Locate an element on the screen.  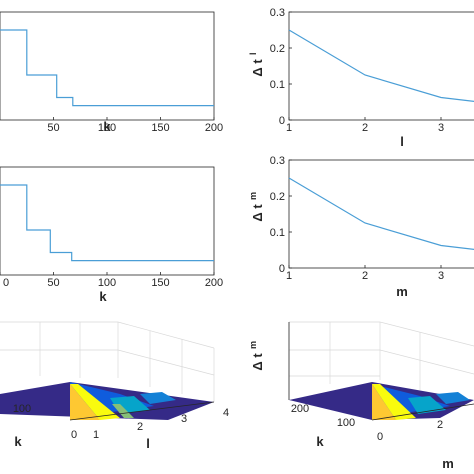
surface-grid is located at coordinates (107, 361).